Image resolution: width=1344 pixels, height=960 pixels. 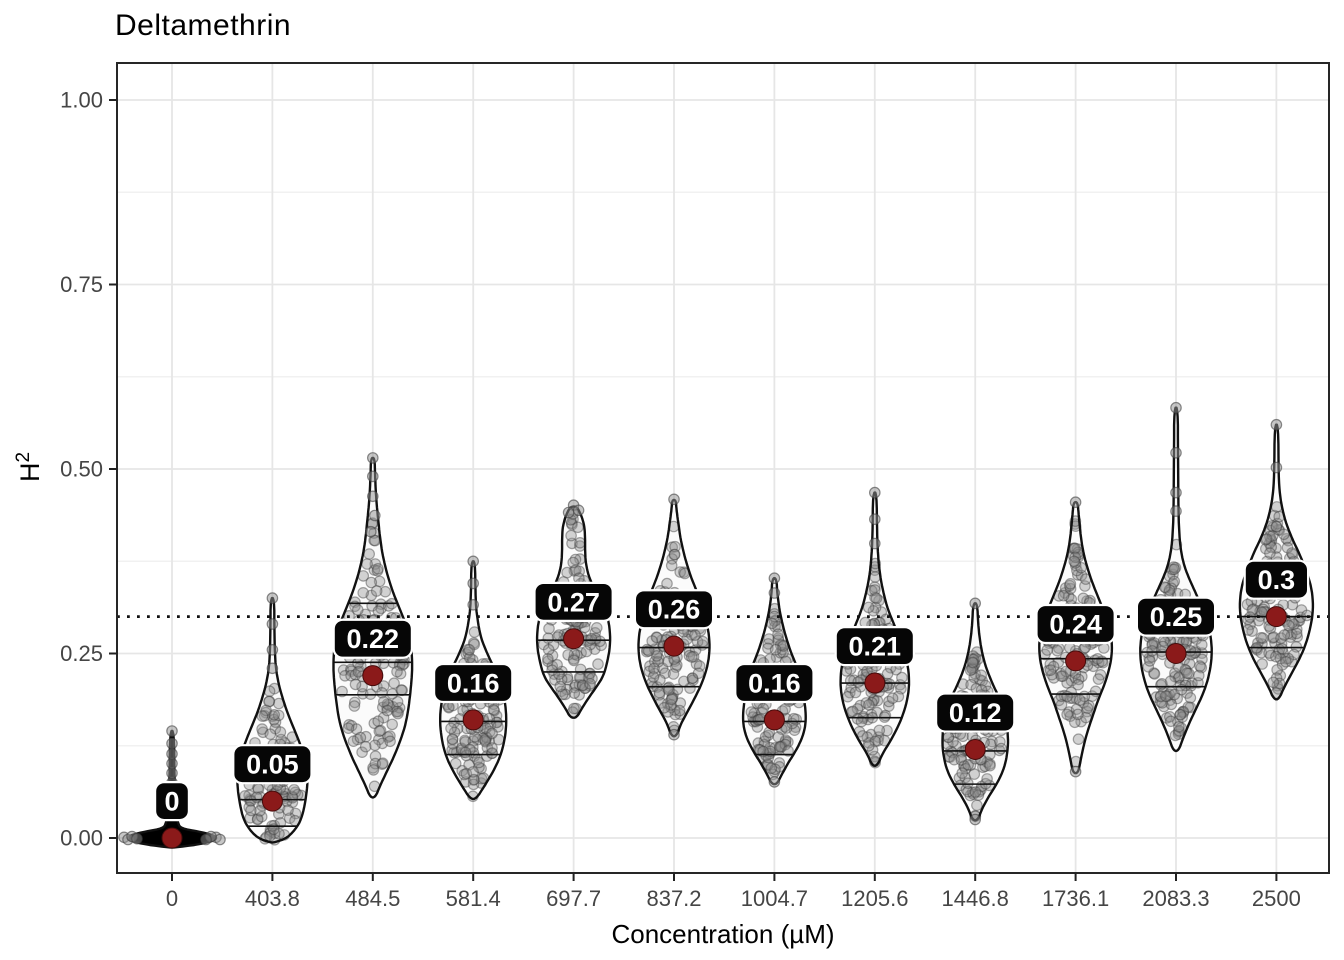 I want to click on x-tick-label: 2083.3, so click(x=1175, y=898).